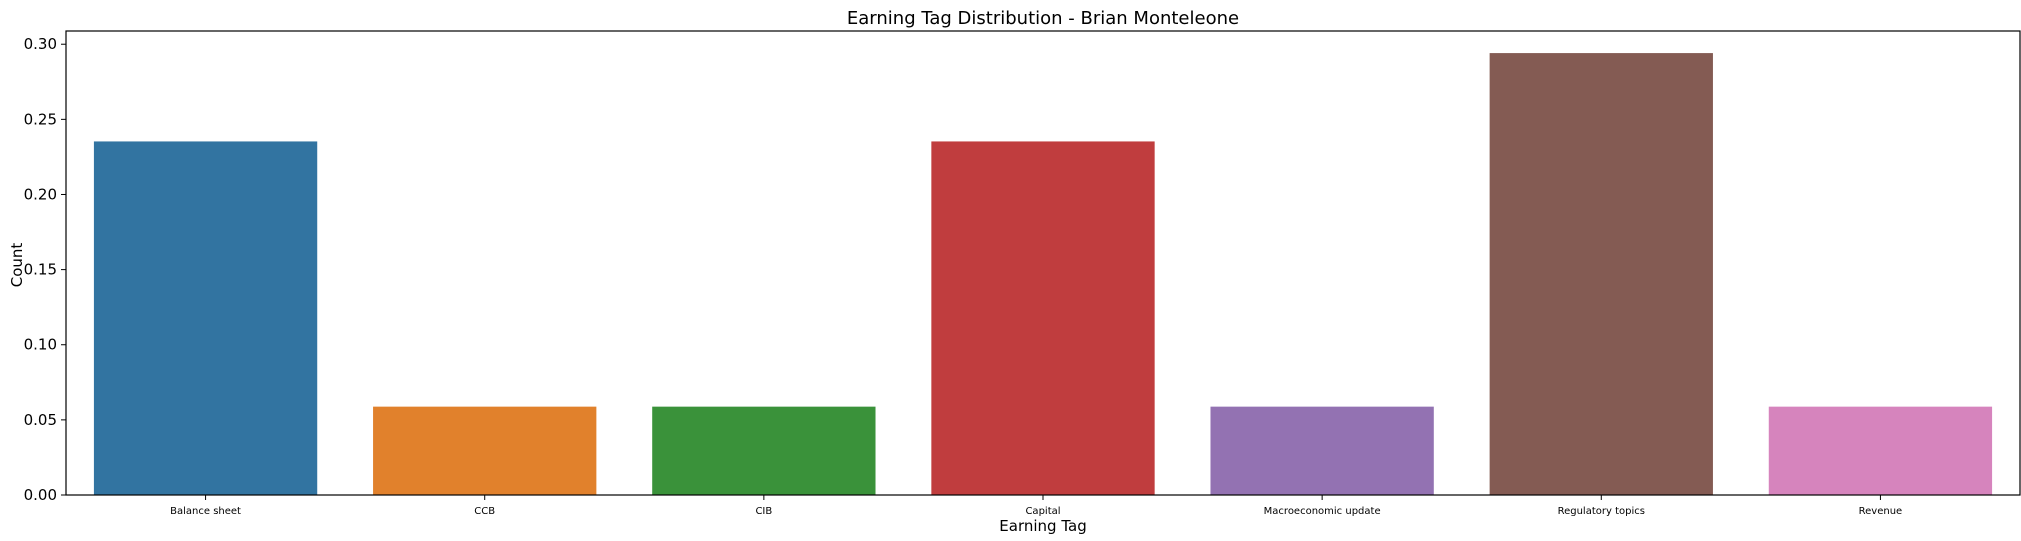 This screenshot has height=541, width=2021. What do you see at coordinates (1881, 511) in the screenshot?
I see `x-tick-label: Revenue` at bounding box center [1881, 511].